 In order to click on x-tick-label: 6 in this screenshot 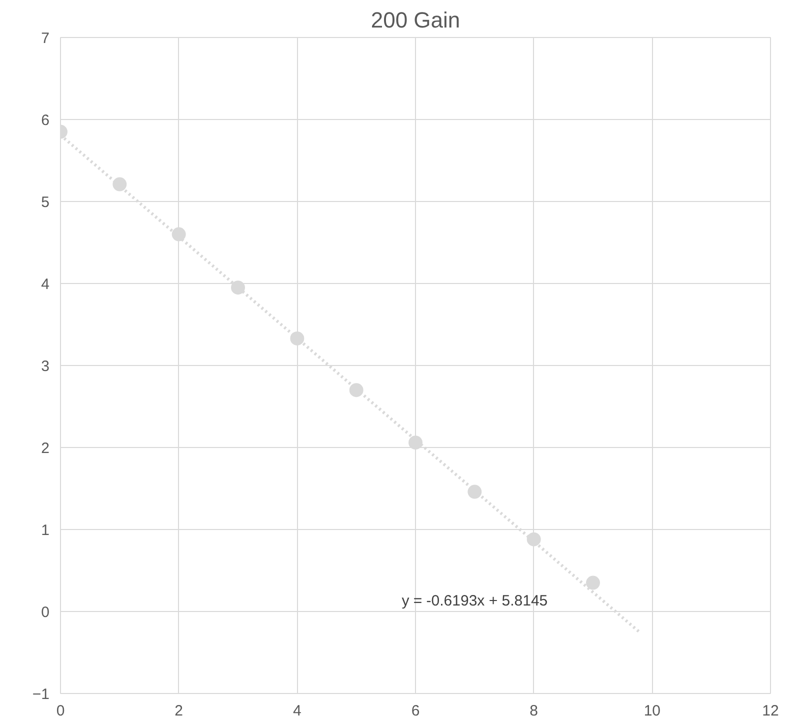, I will do `click(415, 711)`.